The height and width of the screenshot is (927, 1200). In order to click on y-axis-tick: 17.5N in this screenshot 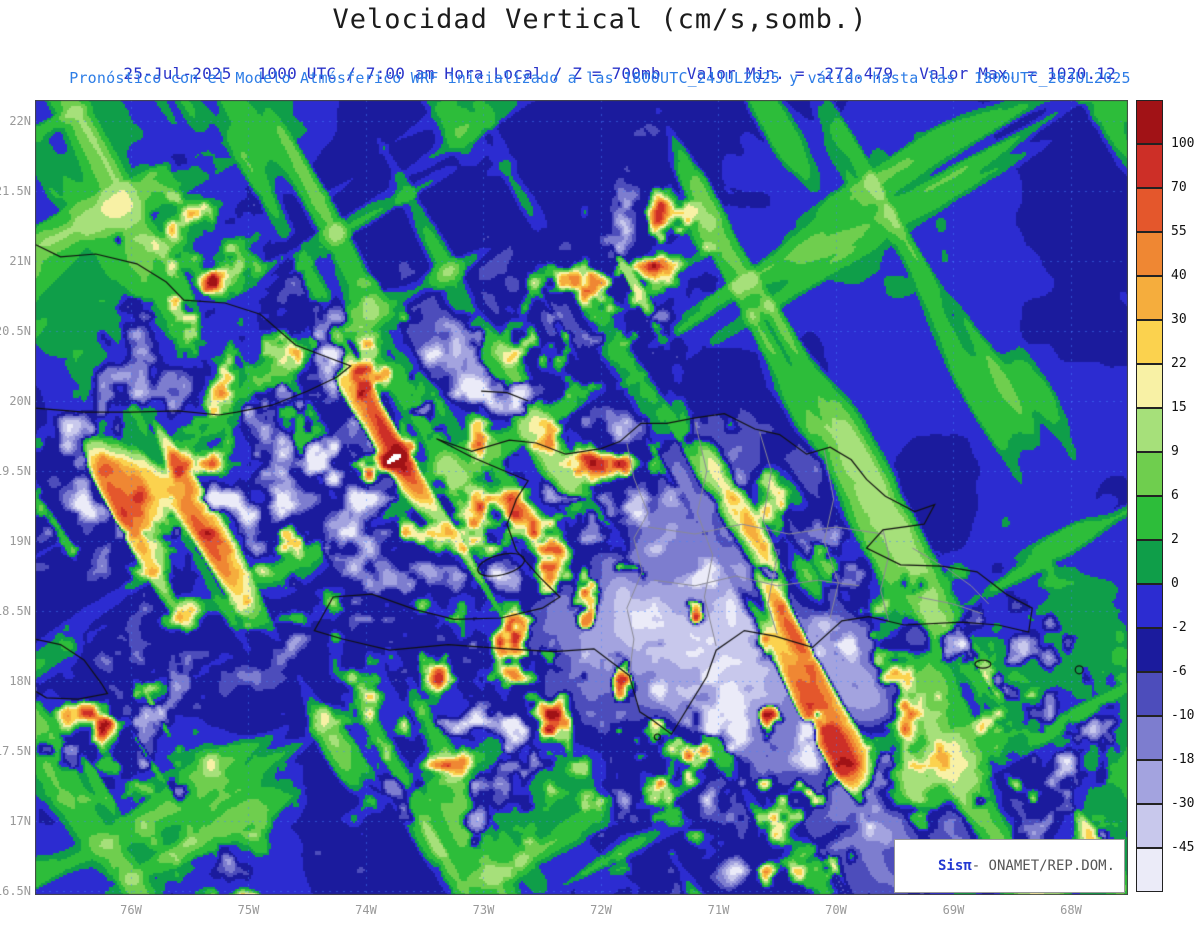, I will do `click(15, 751)`.